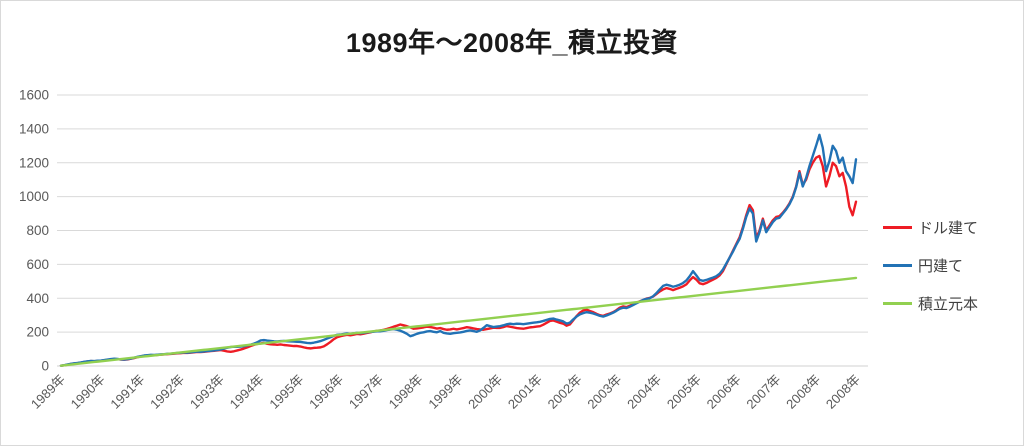 This screenshot has width=1024, height=446. Describe the element at coordinates (948, 304) in the screenshot. I see `legend-label: 積立元本` at that location.